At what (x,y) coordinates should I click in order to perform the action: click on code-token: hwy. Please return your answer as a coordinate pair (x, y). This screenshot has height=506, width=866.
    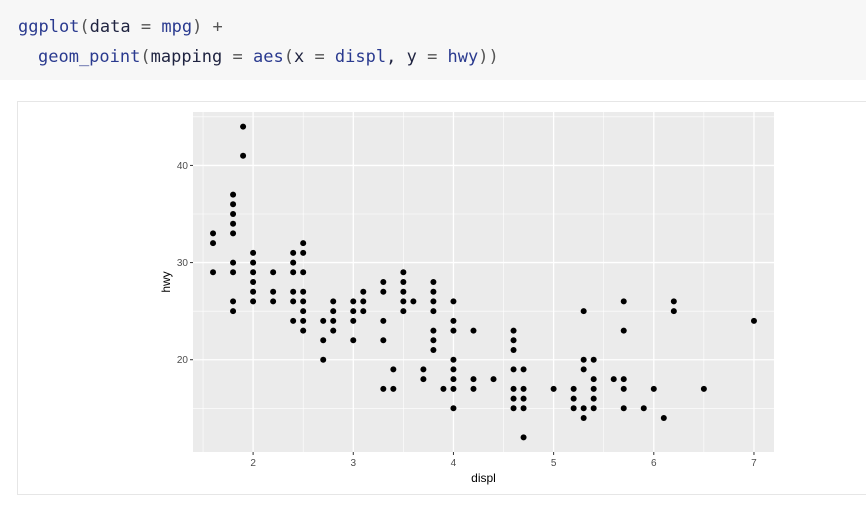
    Looking at the image, I should click on (458, 57).